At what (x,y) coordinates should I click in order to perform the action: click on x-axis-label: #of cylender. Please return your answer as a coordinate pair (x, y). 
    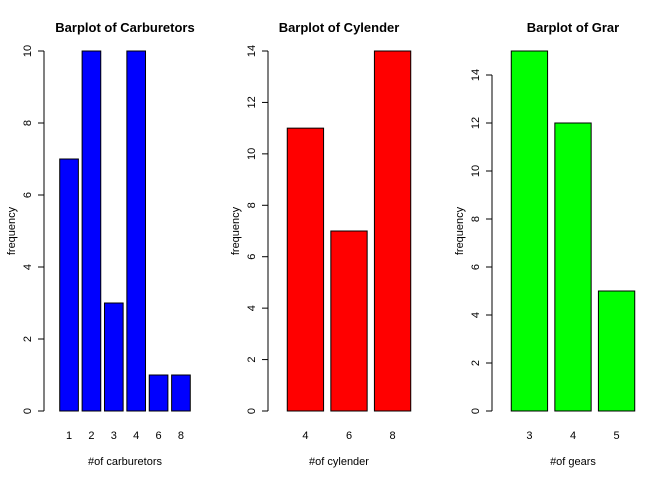
    Looking at the image, I should click on (339, 462).